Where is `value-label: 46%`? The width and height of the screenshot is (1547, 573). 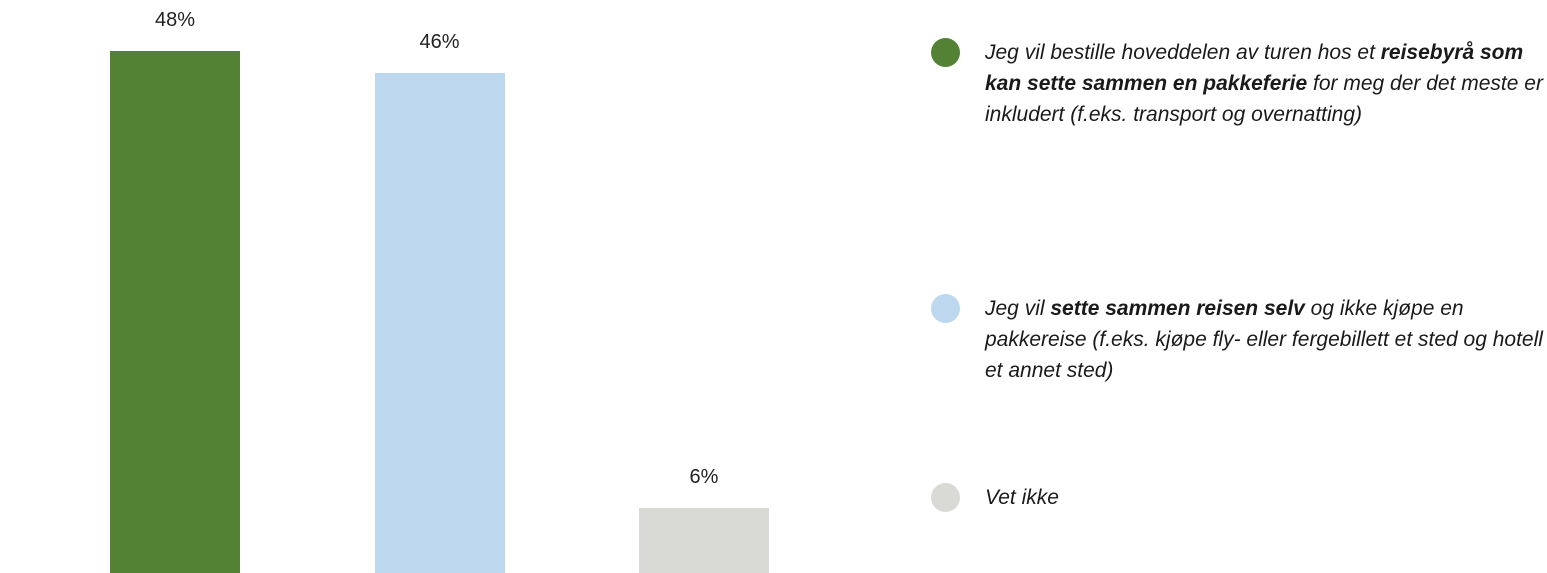
value-label: 46% is located at coordinates (439, 41).